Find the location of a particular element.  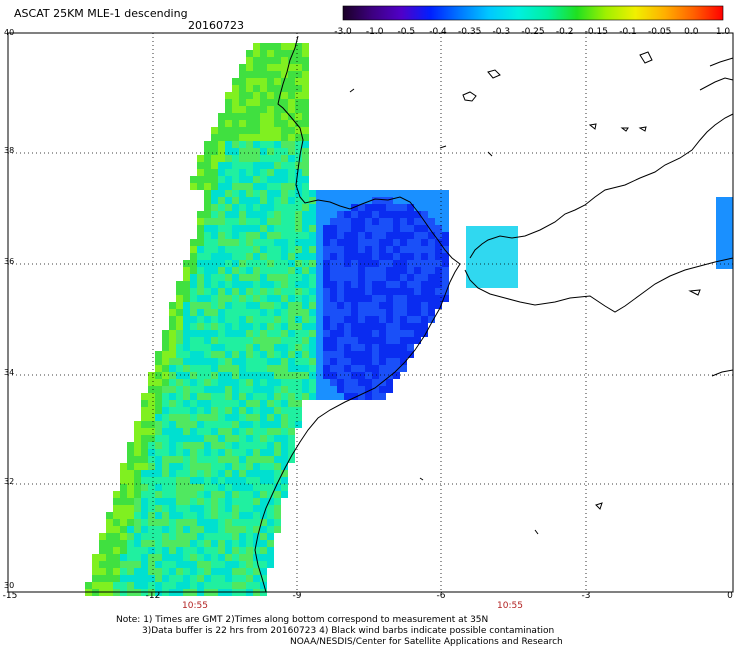

colorbar-tick-label: -0.25 is located at coordinates (532, 32).